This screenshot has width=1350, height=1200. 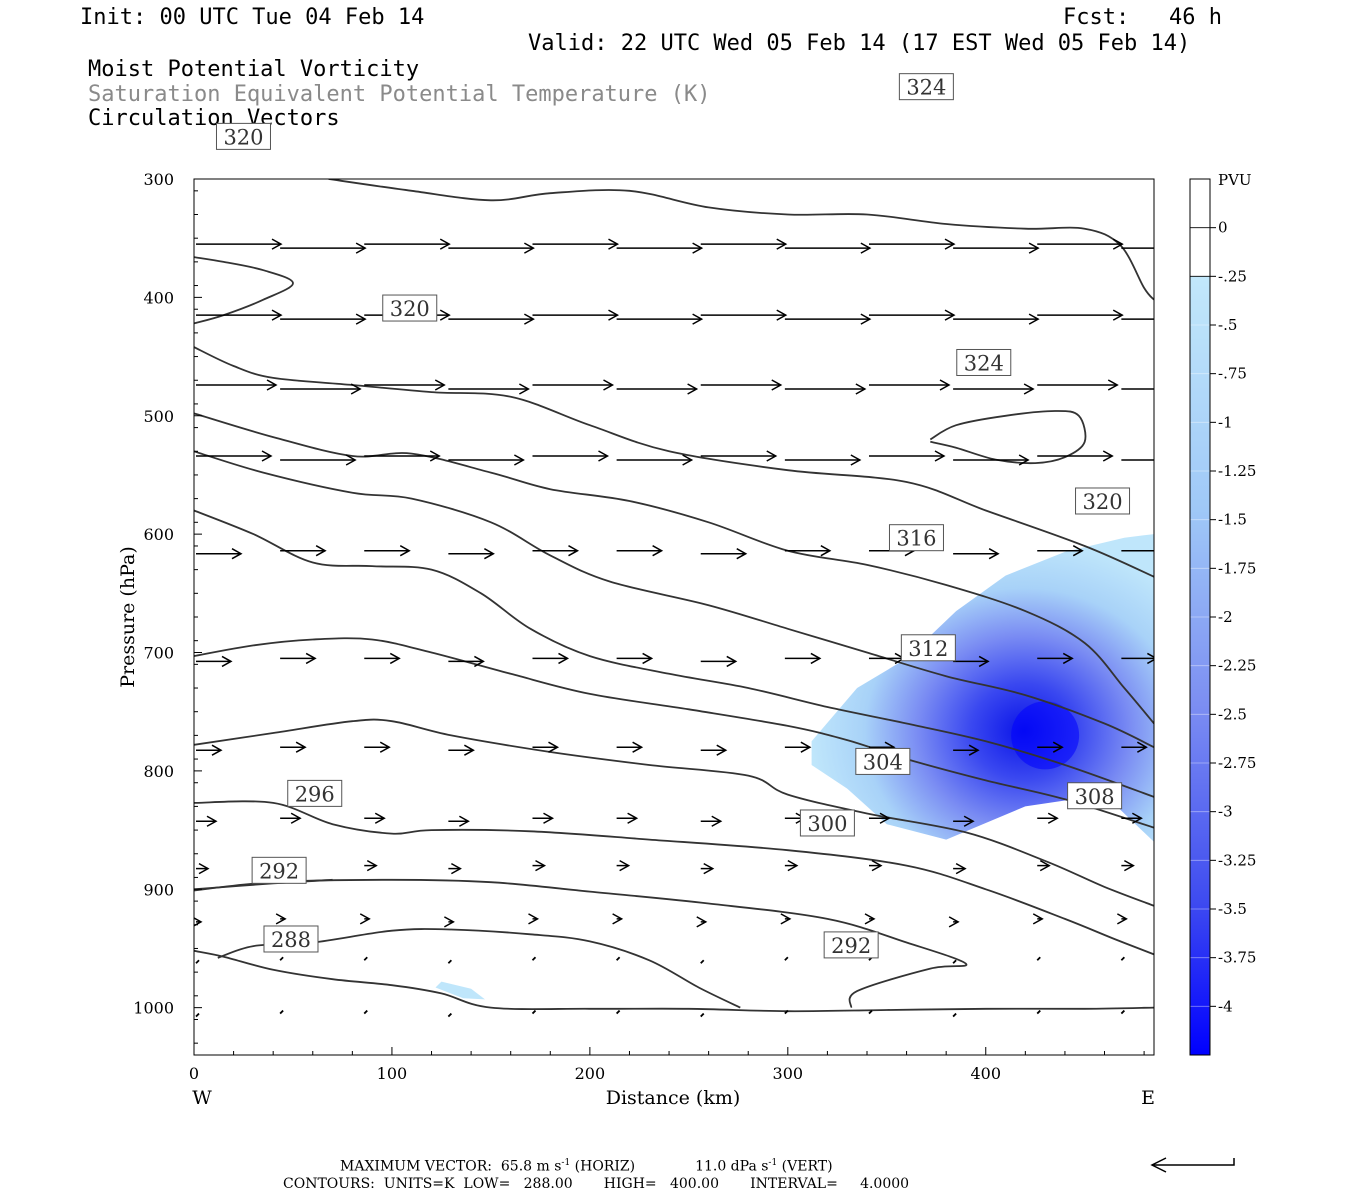 I want to click on contour-label-324-13-box, so click(x=984, y=362).